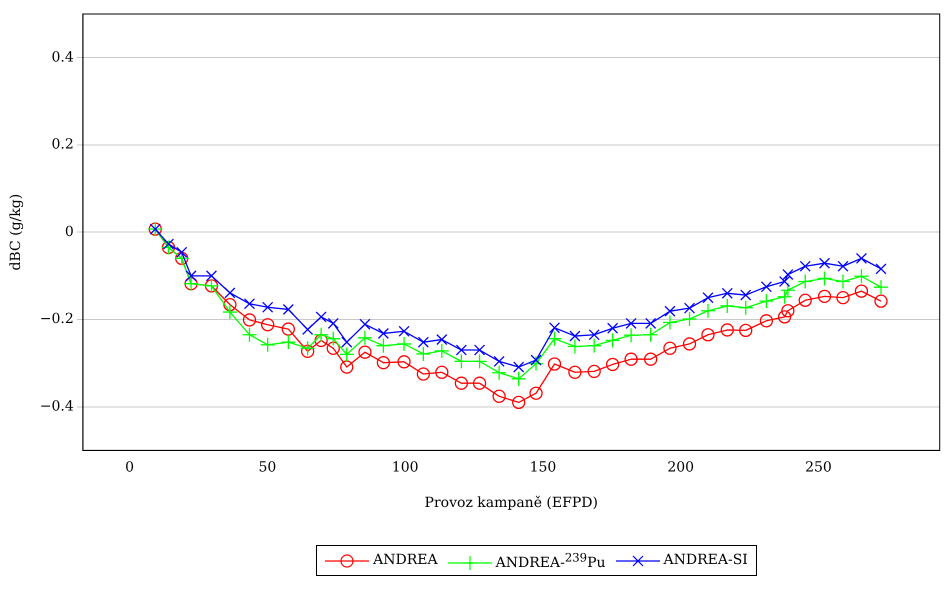  Describe the element at coordinates (63, 144) in the screenshot. I see `y-tick-label: 0.2` at that location.